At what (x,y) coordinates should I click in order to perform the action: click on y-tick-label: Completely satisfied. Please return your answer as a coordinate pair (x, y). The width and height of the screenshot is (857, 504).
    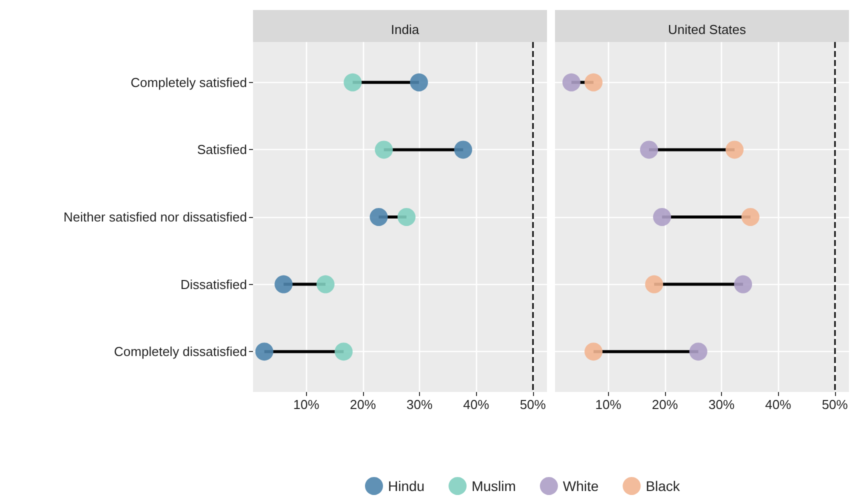
    Looking at the image, I should click on (188, 82).